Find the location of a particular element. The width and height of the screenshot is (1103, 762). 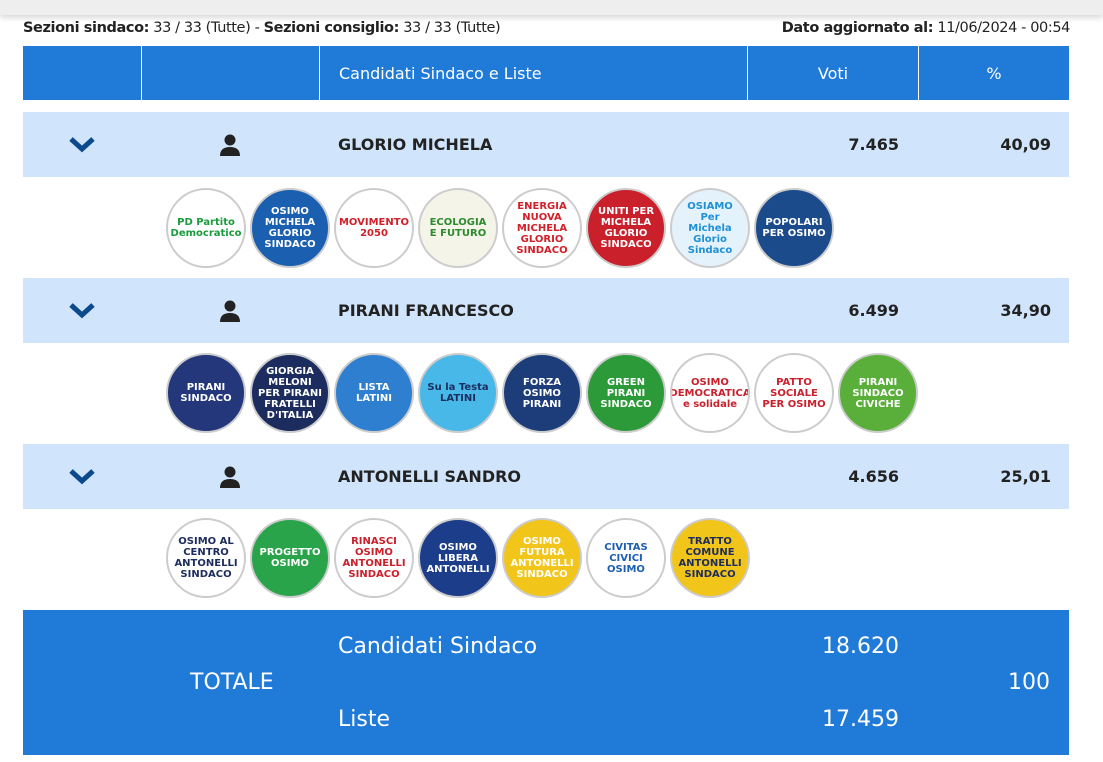

update-info: Dato aggiornato al: 11/06/2024 - 00:54 is located at coordinates (926, 28).